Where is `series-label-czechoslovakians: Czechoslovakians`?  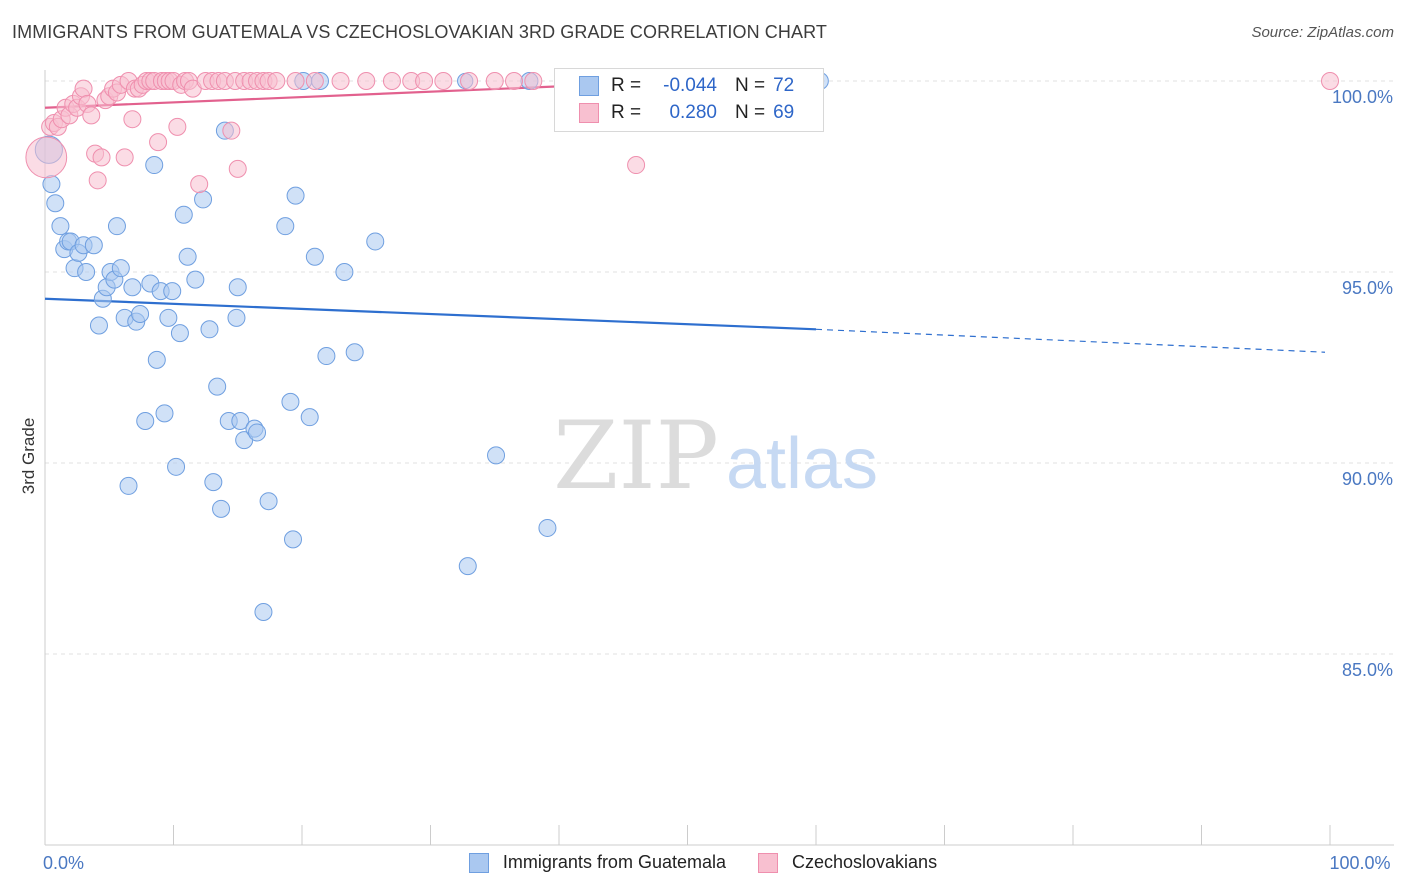 series-label-czechoslovakians: Czechoslovakians is located at coordinates (865, 862).